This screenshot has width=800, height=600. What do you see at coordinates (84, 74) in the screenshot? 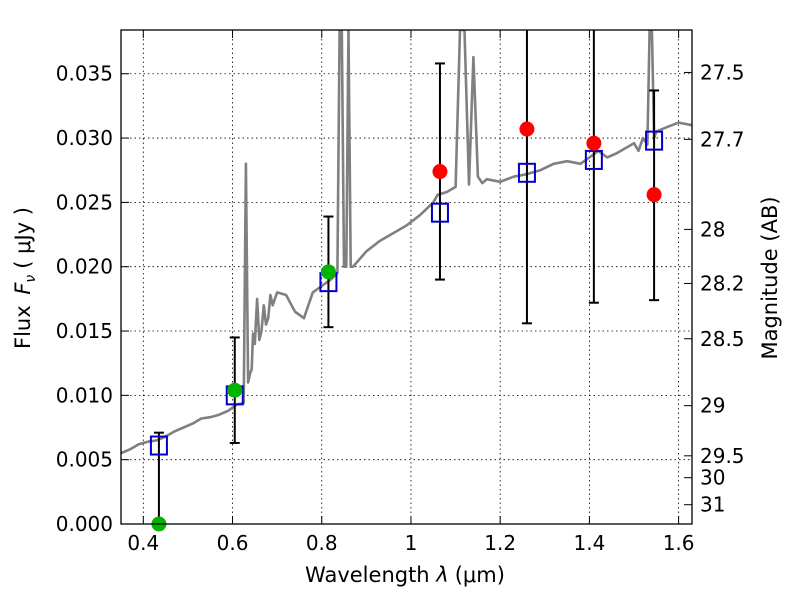
I see `y-tick-label: 0.035` at bounding box center [84, 74].